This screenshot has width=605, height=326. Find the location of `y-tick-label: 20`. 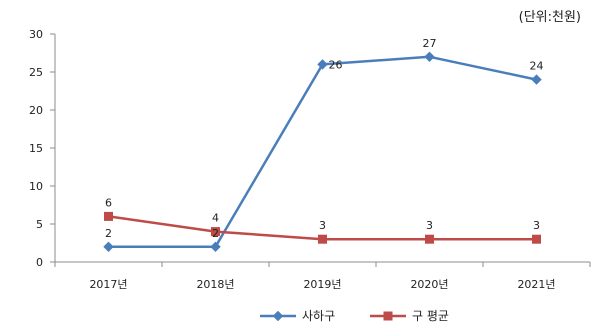

y-tick-label: 20 is located at coordinates (36, 110).